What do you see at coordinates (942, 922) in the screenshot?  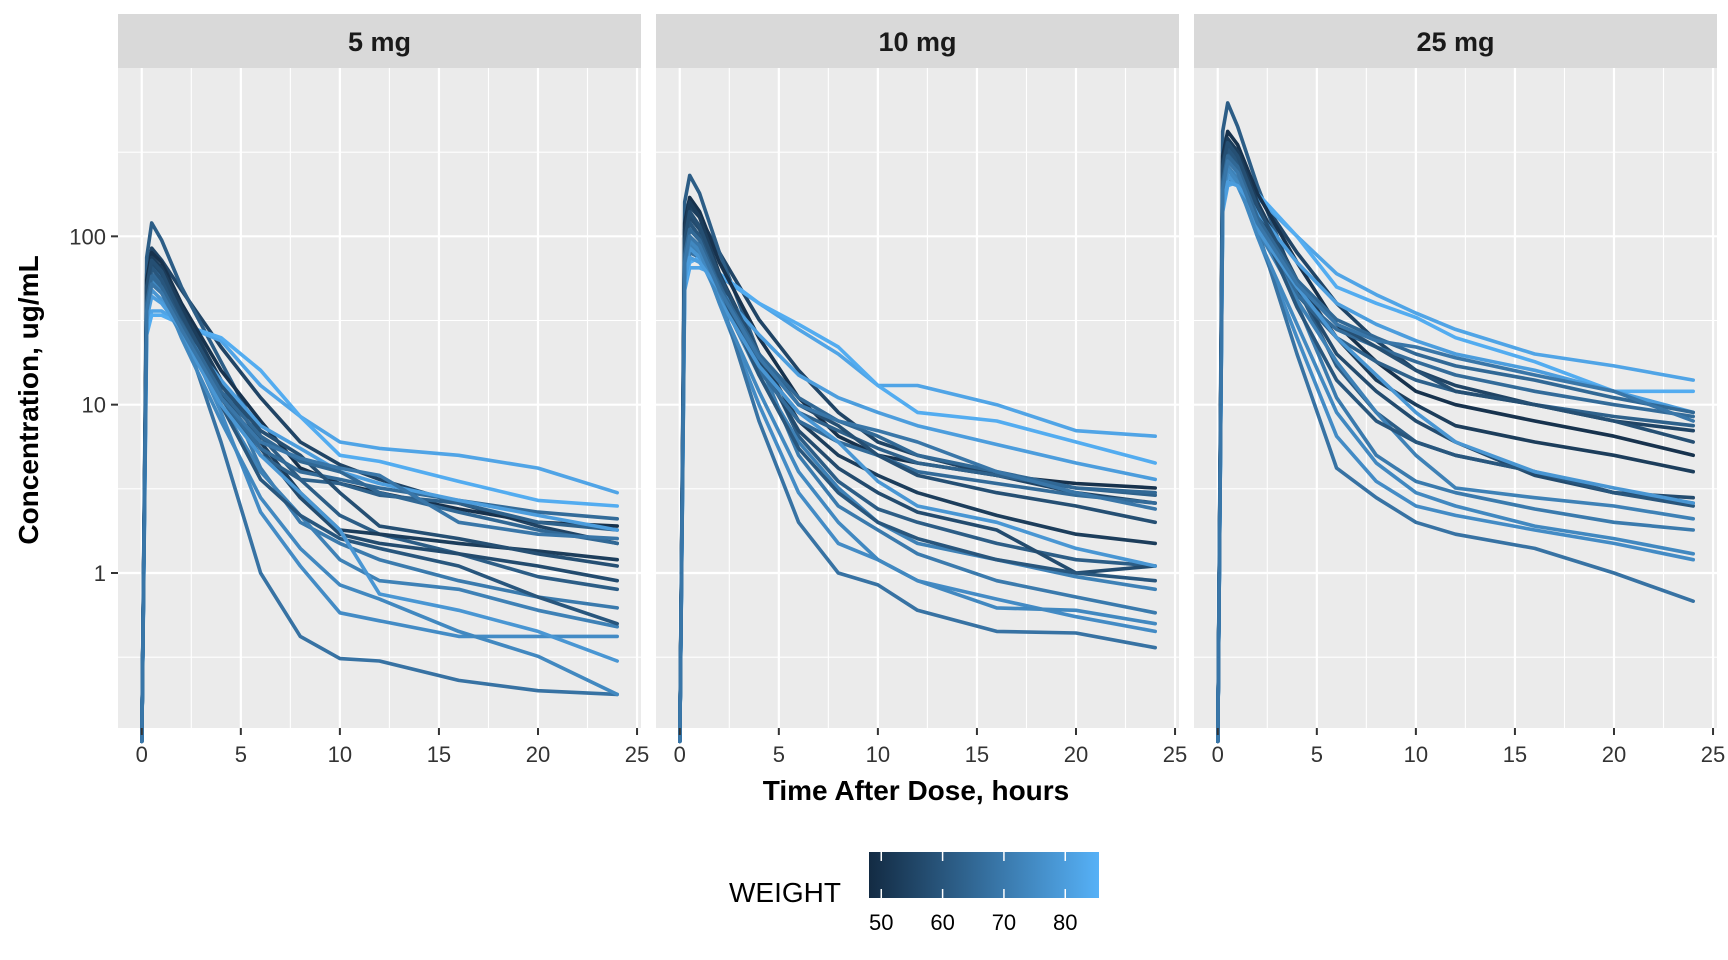 I see `colorbar-tick-label: 60` at bounding box center [942, 922].